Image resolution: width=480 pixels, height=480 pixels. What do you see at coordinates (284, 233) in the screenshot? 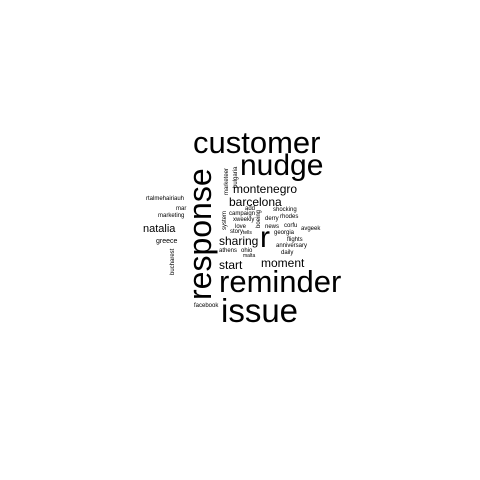
I see `word-georgia: georgia` at bounding box center [284, 233].